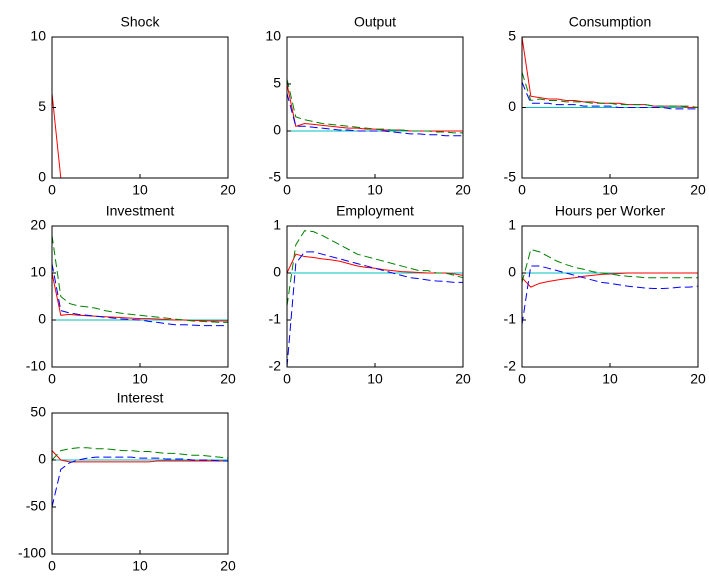 This screenshot has width=709, height=584. Describe the element at coordinates (36, 366) in the screenshot. I see `y-tick-label: -10` at that location.